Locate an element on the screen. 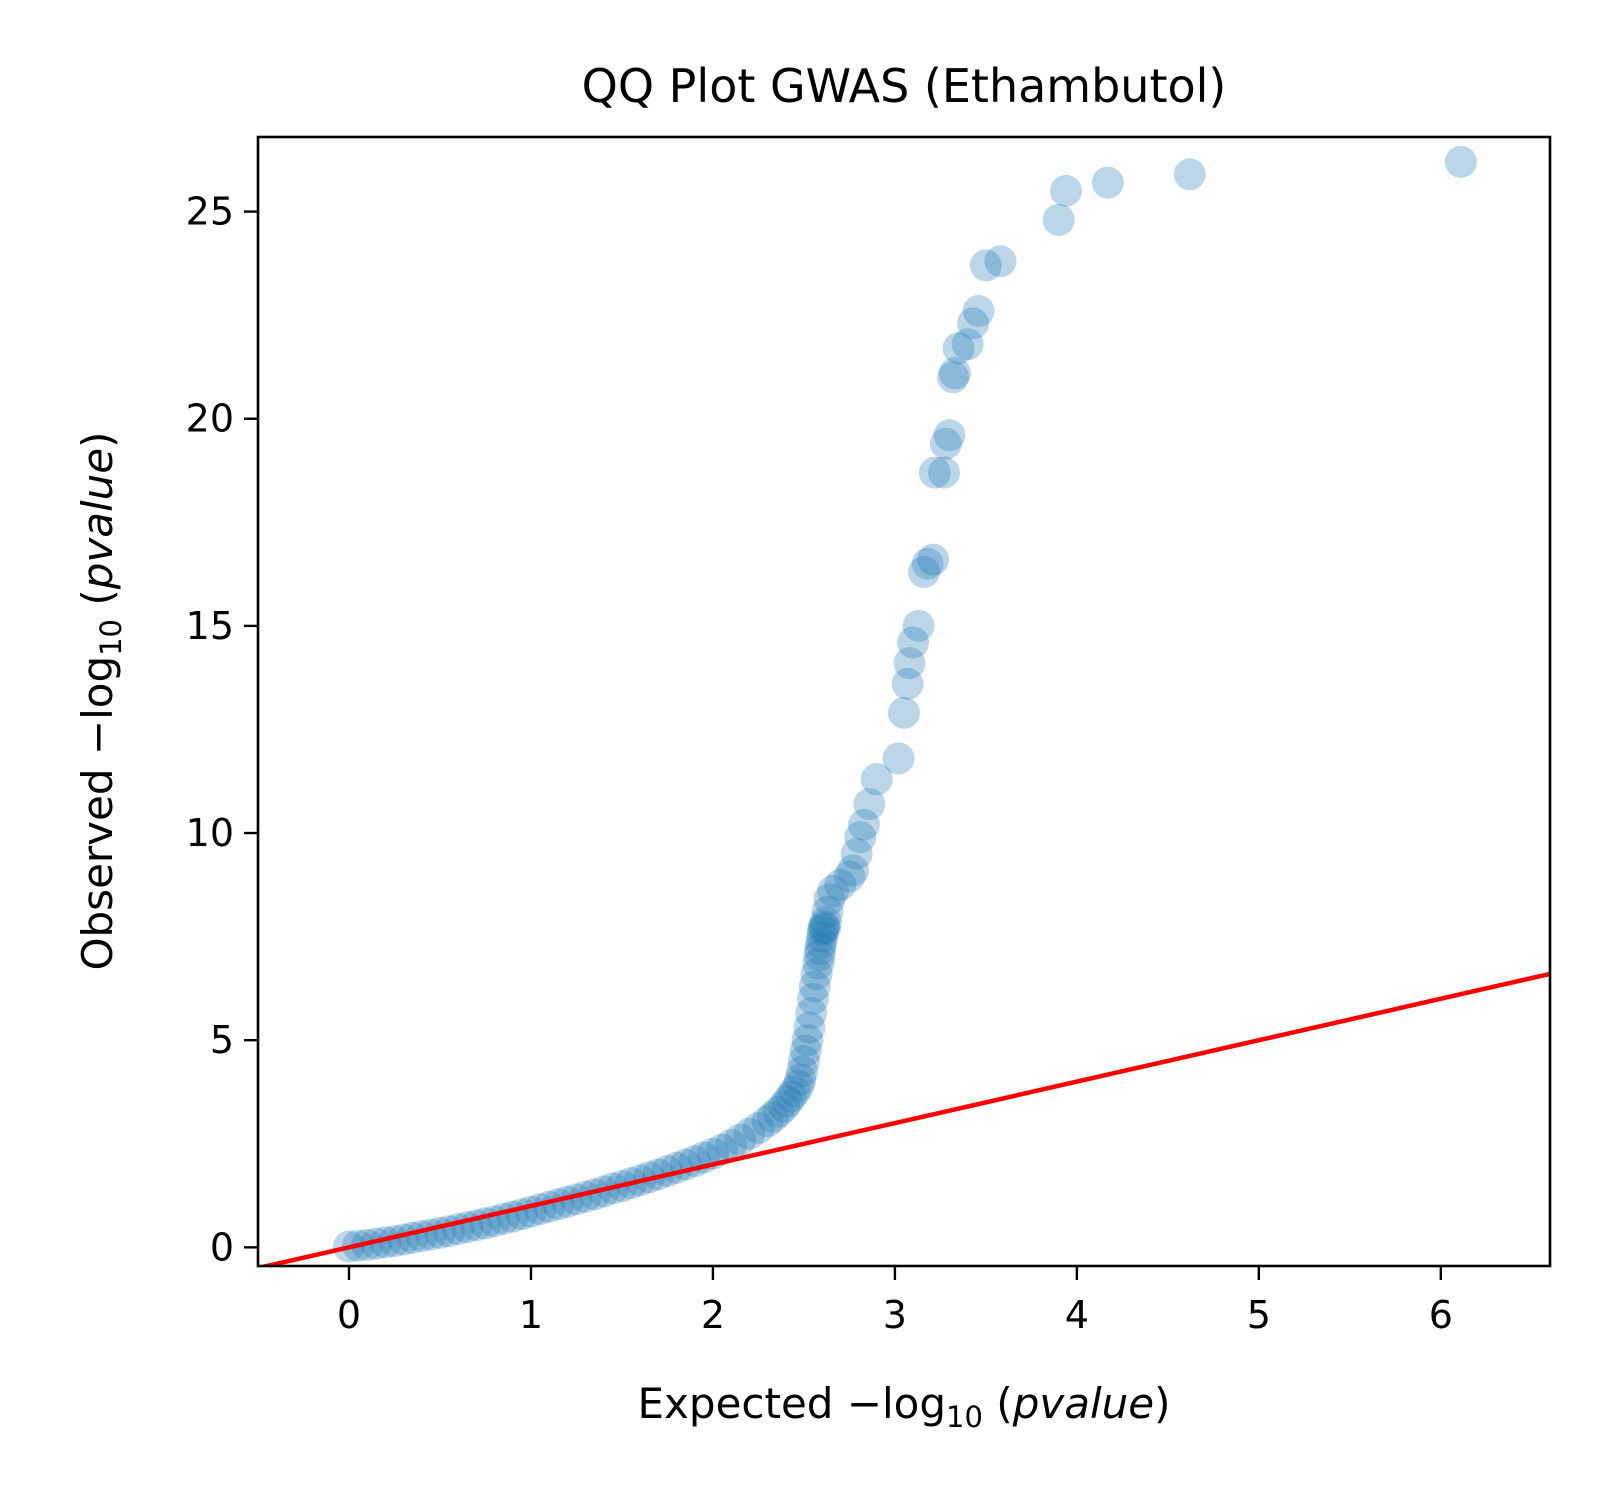 This screenshot has height=1500, width=1600. y-tick-label: 0 is located at coordinates (222, 1247).